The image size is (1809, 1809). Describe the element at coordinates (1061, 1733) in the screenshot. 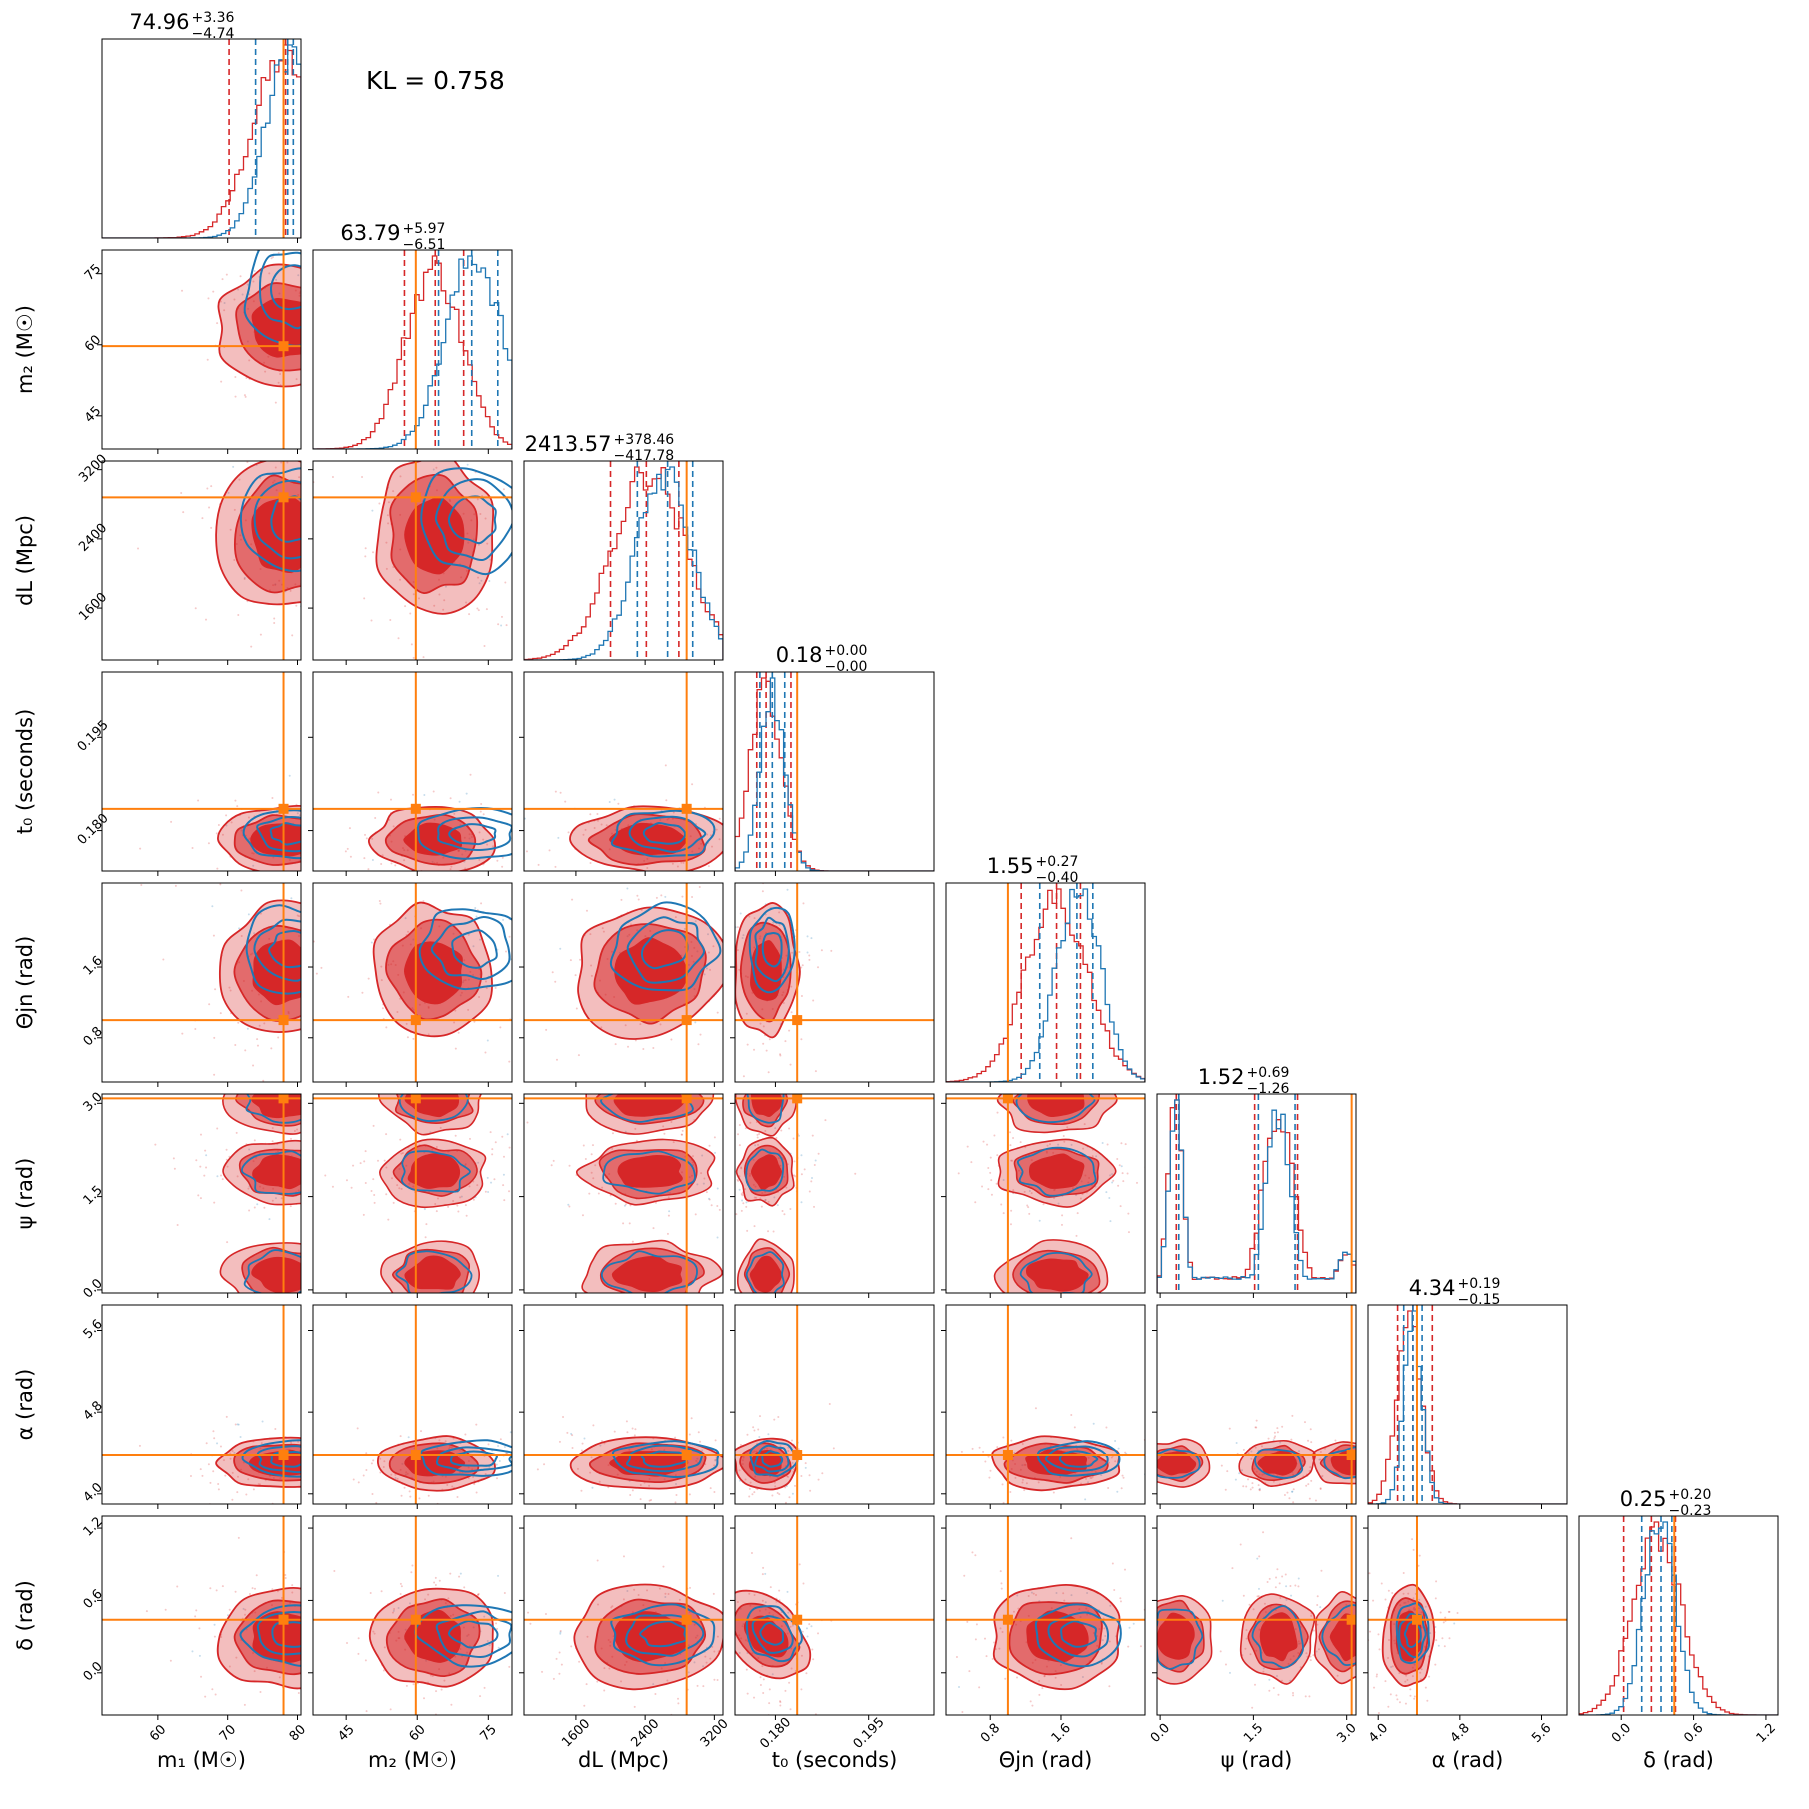

I see `x-tick-label: 1.6` at that location.